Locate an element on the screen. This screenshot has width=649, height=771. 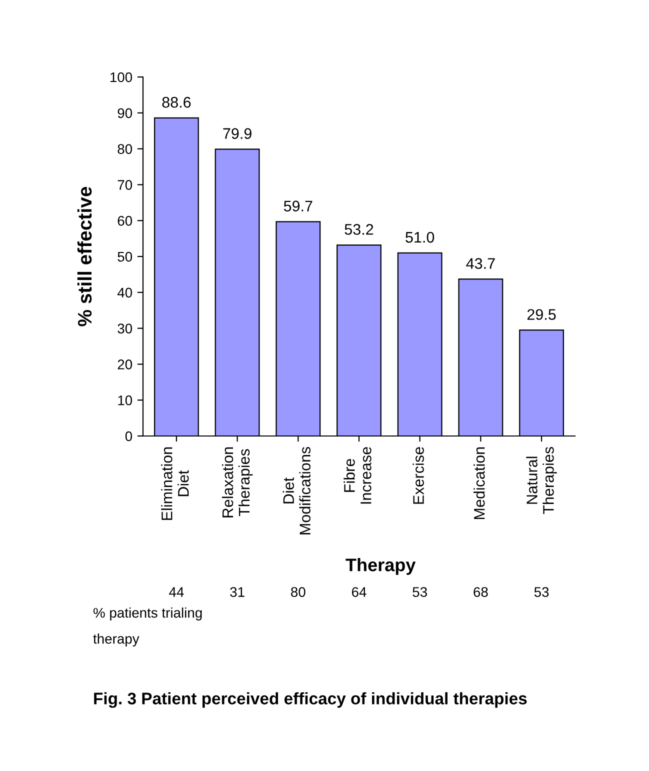
data-label: 43.7 is located at coordinates (480, 263).